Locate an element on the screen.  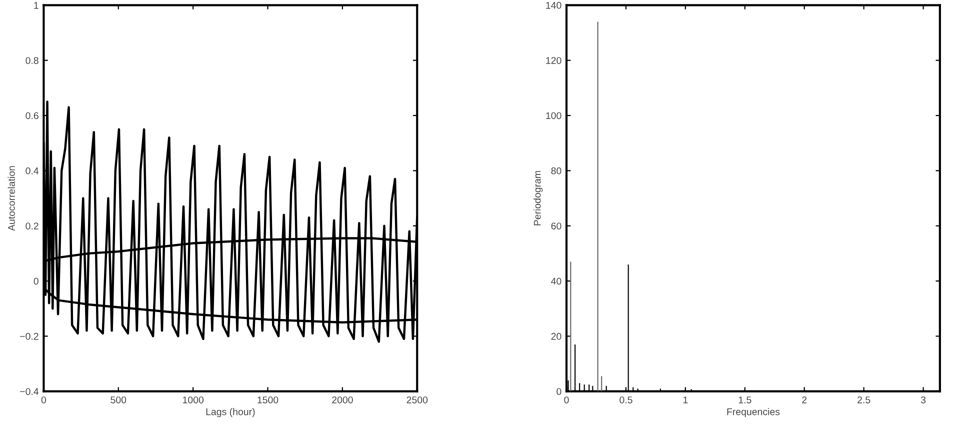
y-tick-label: 0.4 is located at coordinates (32, 170).